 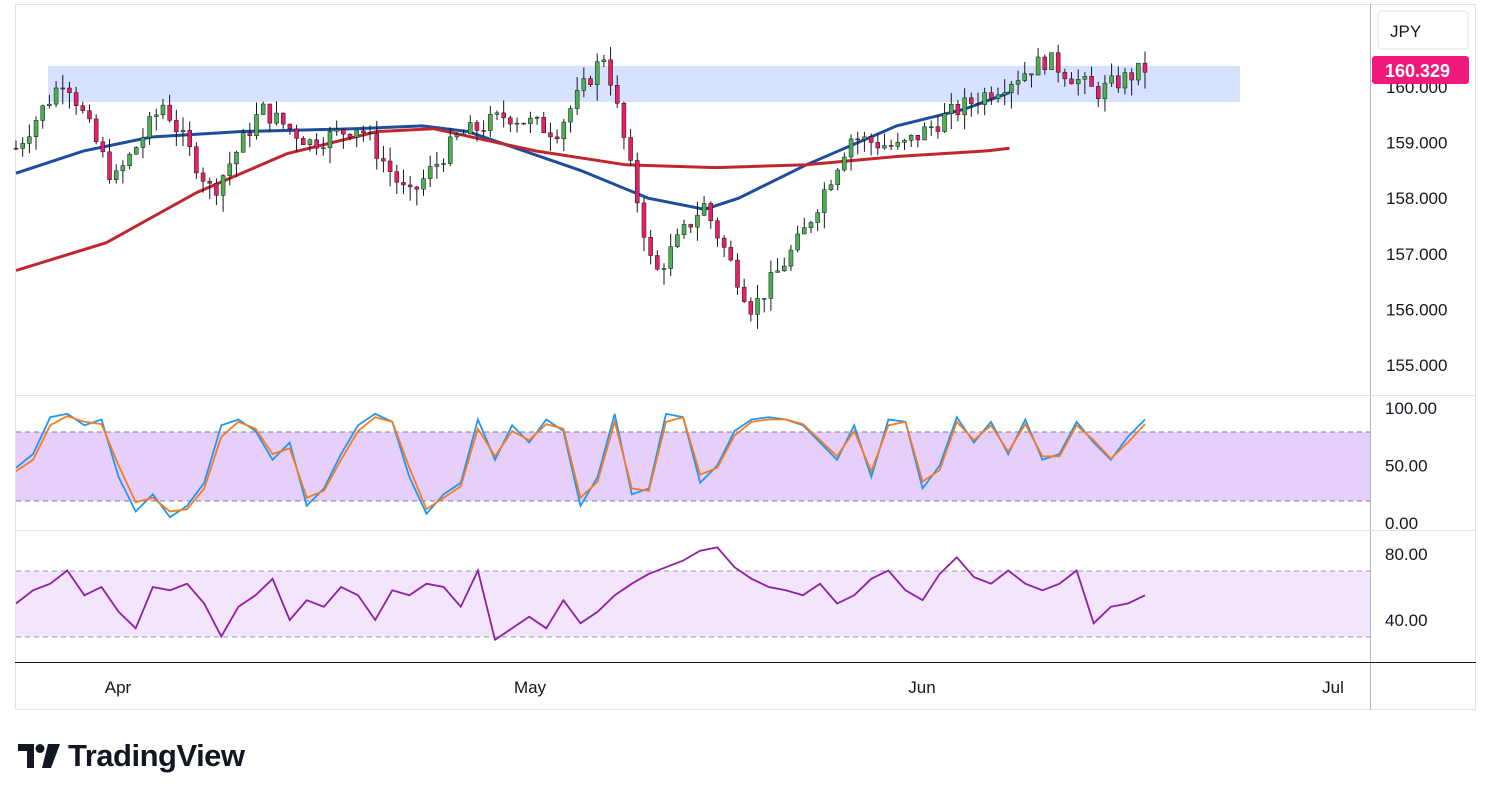 What do you see at coordinates (724, 687) in the screenshot?
I see `time-axis: Apr May Jun Jul` at bounding box center [724, 687].